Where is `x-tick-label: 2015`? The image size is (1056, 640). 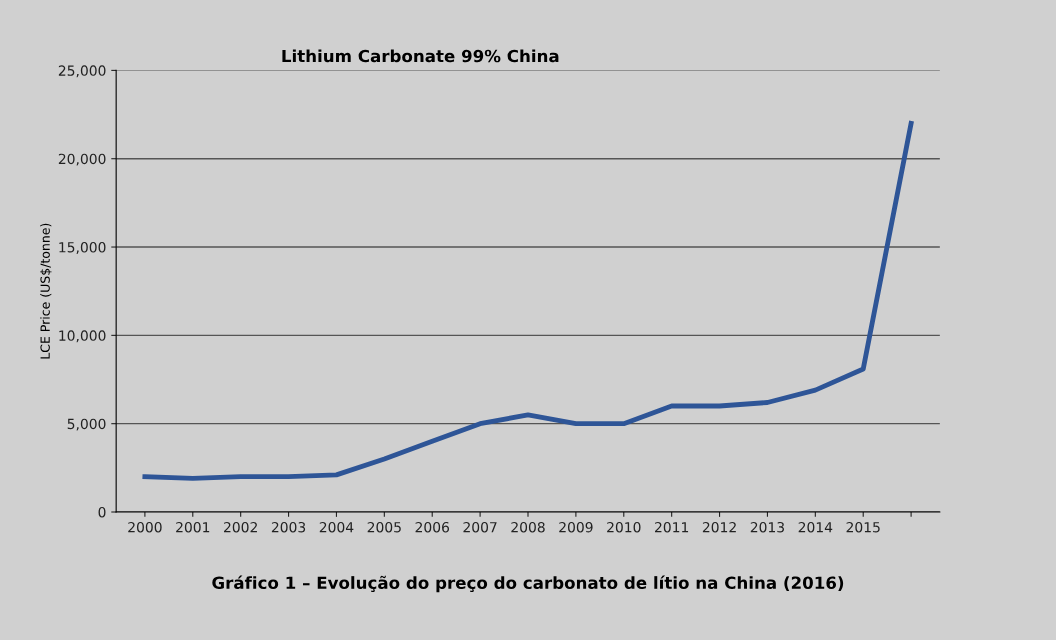 x-tick-label: 2015 is located at coordinates (863, 527).